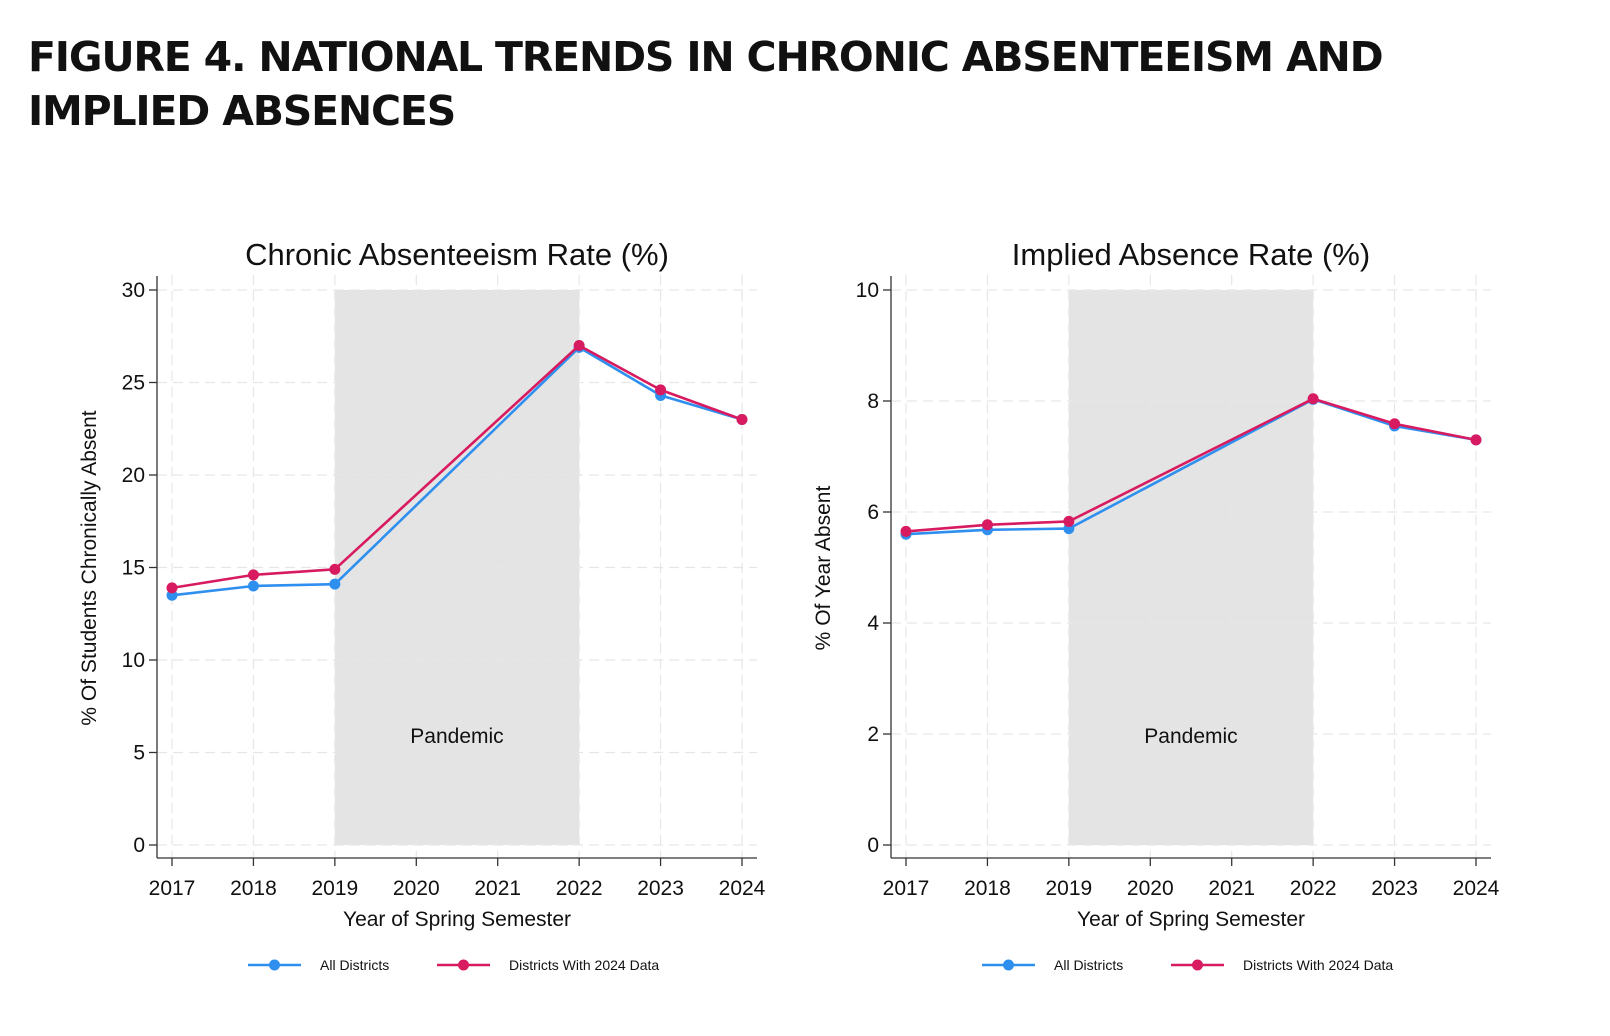 The image size is (1610, 1036). I want to click on y-tick-label: 30, so click(133, 290).